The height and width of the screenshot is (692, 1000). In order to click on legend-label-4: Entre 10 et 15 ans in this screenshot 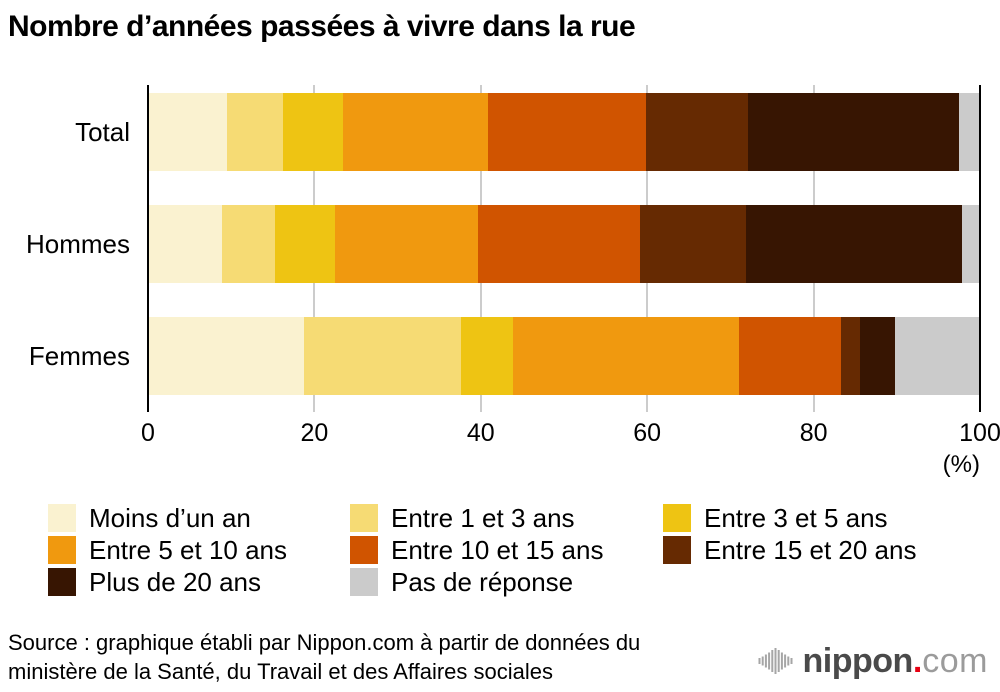, I will do `click(497, 549)`.